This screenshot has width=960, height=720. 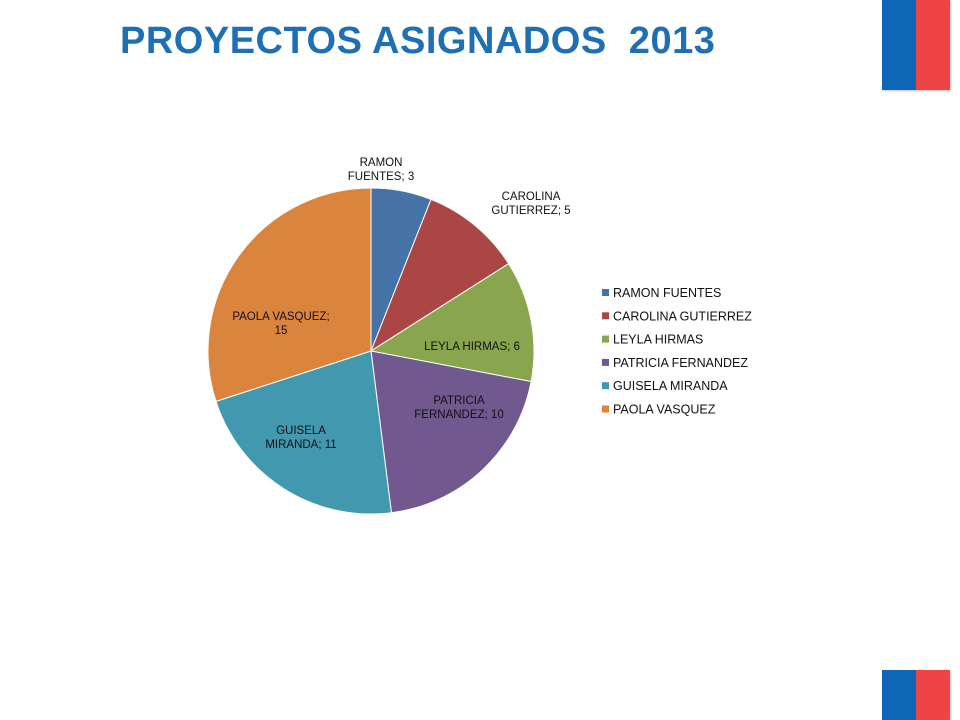 I want to click on page-title: PROYECTOS ASIGNADOS 2013, so click(x=418, y=41).